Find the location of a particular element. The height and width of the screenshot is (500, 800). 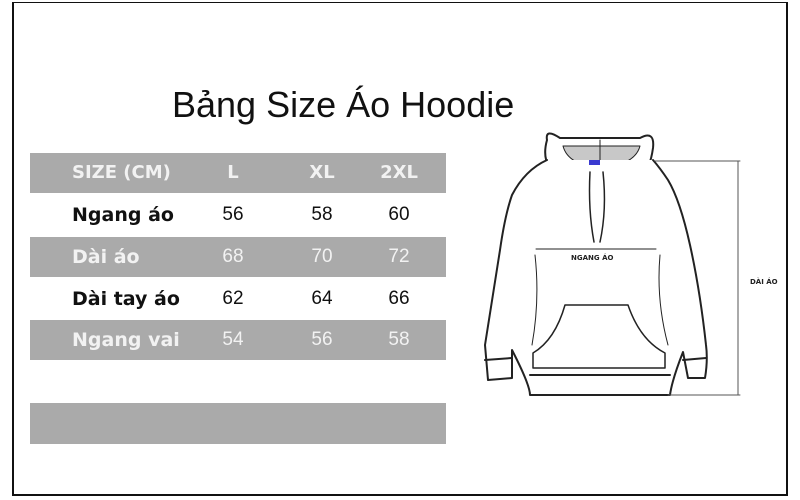

table-row: Ngang vai 54 56 58 is located at coordinates (238, 340).